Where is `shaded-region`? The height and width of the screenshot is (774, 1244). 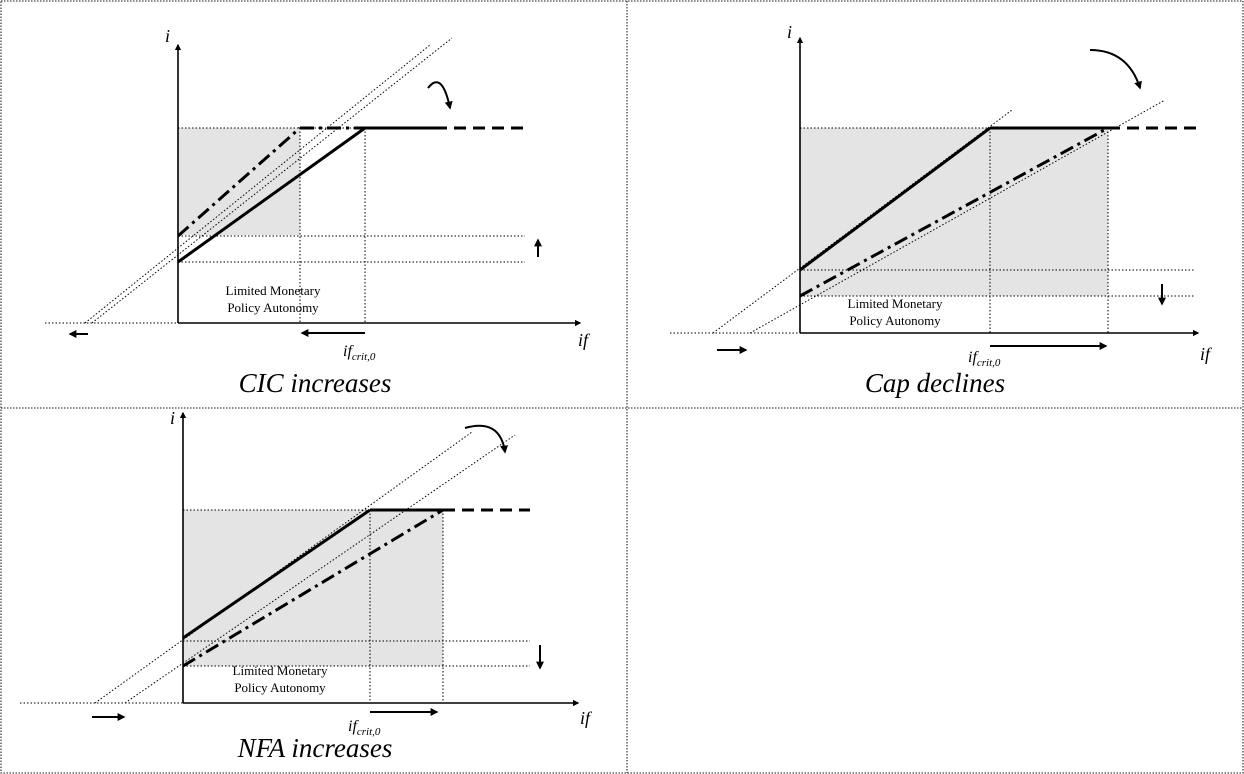 shaded-region is located at coordinates (313, 588).